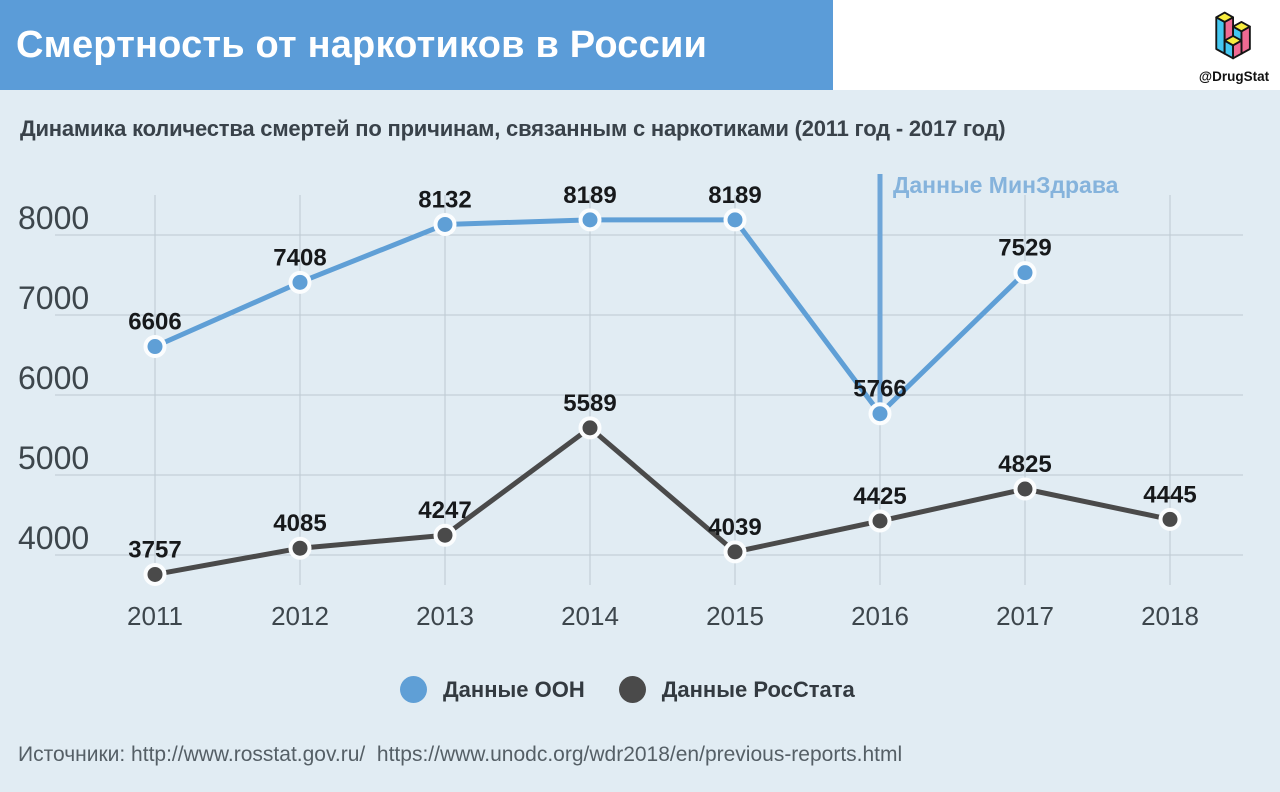 The width and height of the screenshot is (1280, 792). What do you see at coordinates (734, 527) in the screenshot?
I see `value-label: 4039` at bounding box center [734, 527].